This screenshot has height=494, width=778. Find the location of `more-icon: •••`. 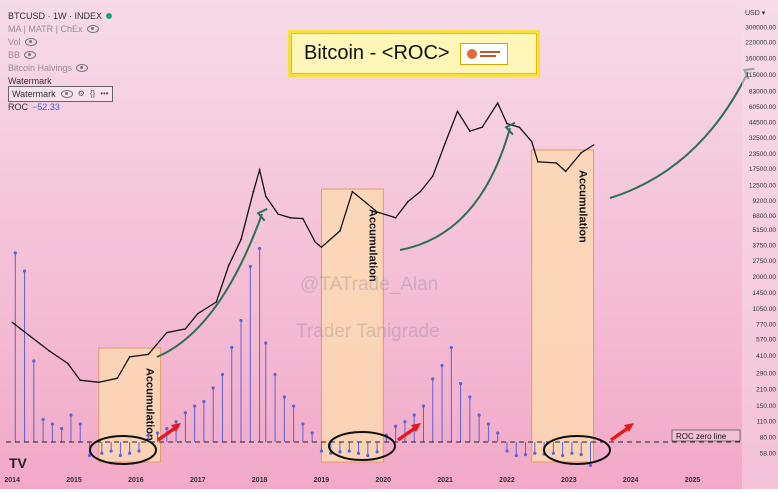

more-icon: ••• is located at coordinates (104, 93).